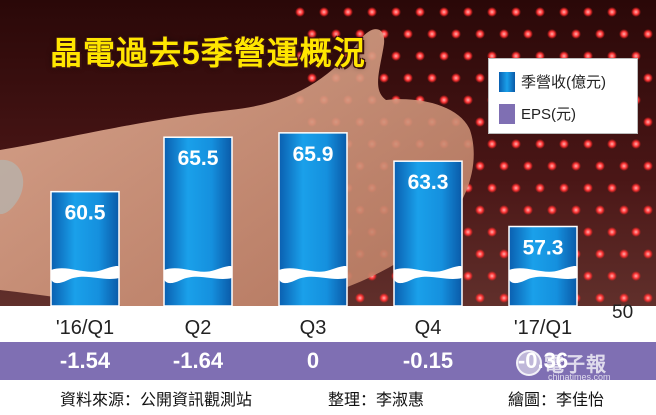 This screenshot has width=656, height=415. I want to click on watermark-site: chinatimes.com, so click(579, 377).